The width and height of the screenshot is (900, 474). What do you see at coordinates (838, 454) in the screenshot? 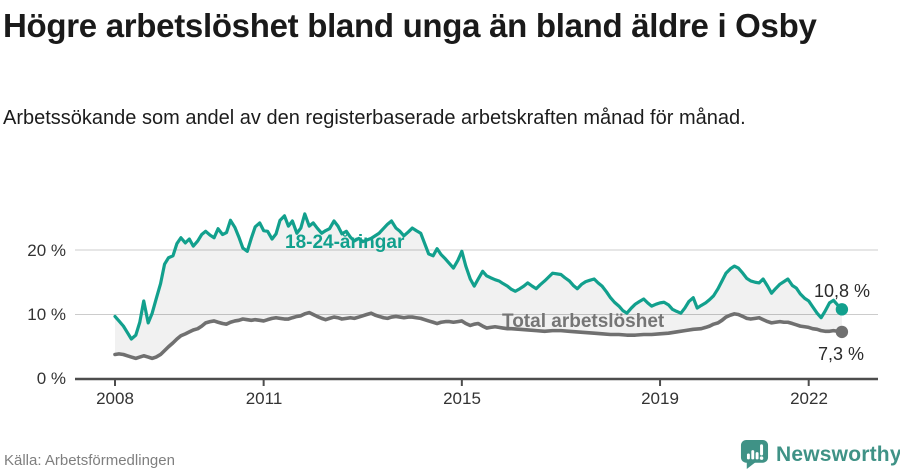
I see `newsworthy-logo-text: Newsworthy` at bounding box center [838, 454].